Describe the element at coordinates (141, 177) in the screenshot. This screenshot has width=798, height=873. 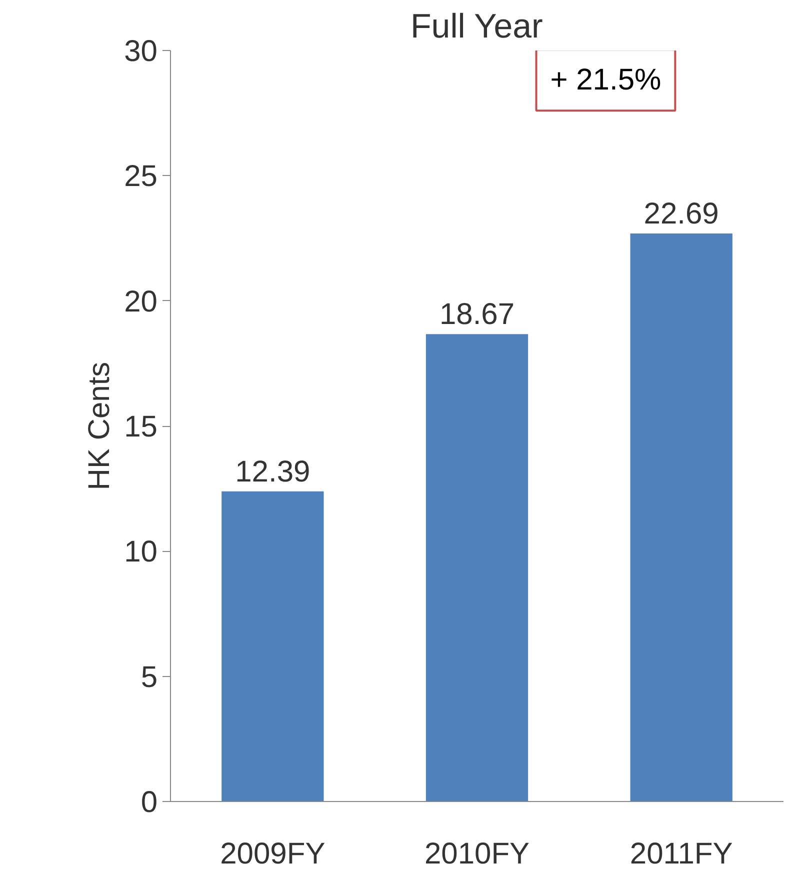
I see `y-tick-label: 25` at that location.